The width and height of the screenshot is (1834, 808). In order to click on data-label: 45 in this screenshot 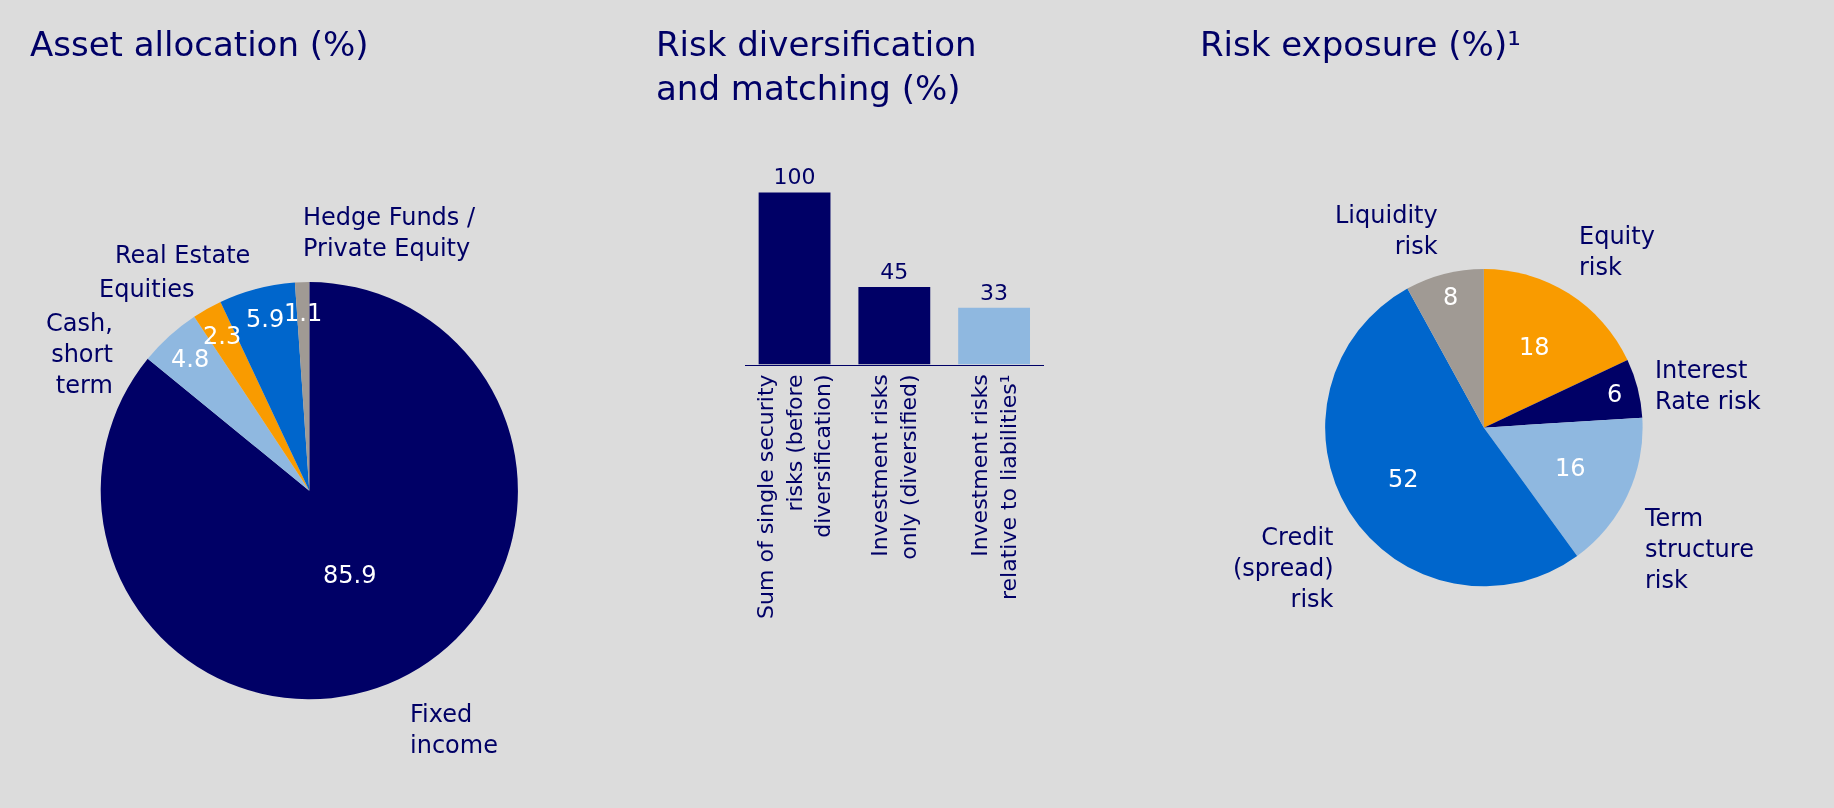, I will do `click(894, 272)`.